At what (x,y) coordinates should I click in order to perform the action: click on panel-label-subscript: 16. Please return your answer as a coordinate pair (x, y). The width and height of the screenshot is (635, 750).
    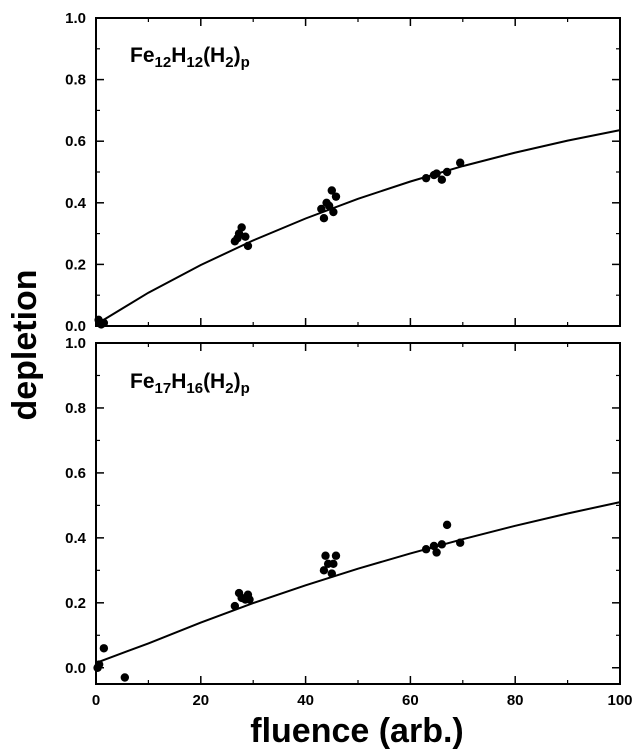
    Looking at the image, I should click on (194, 388).